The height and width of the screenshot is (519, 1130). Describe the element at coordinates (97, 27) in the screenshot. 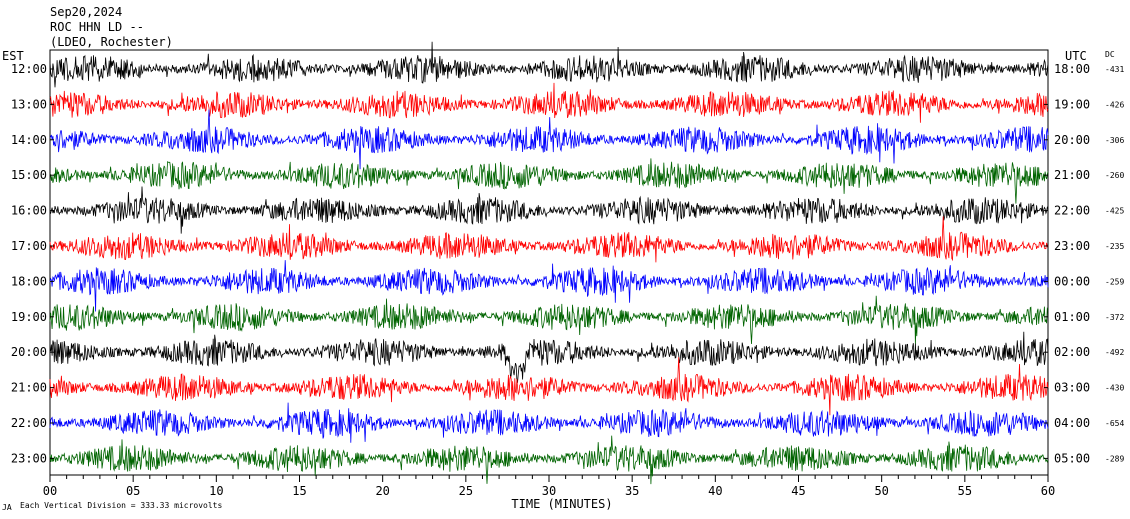

I see `header-station: ROC HHN LD --` at that location.